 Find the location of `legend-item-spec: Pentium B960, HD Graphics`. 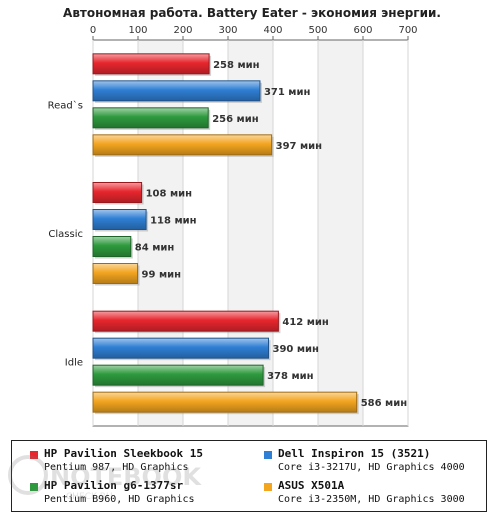

legend-item-spec: Pentium B960, HD Graphics is located at coordinates (119, 499).